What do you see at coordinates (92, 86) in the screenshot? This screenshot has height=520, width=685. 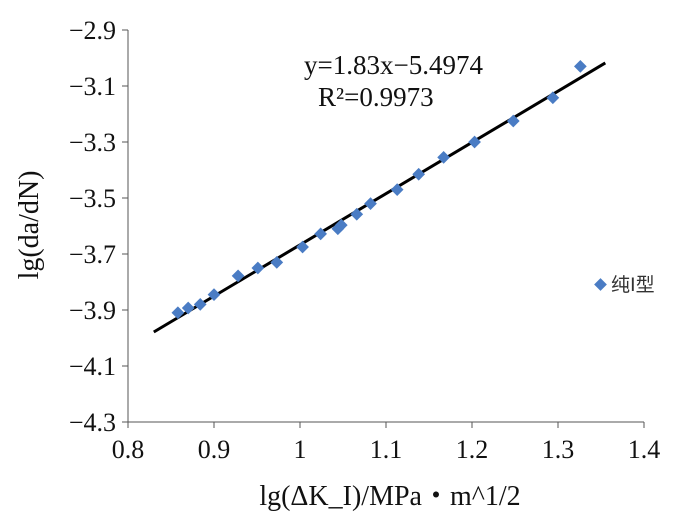 I see `y-tick-label: −3.1` at bounding box center [92, 86].